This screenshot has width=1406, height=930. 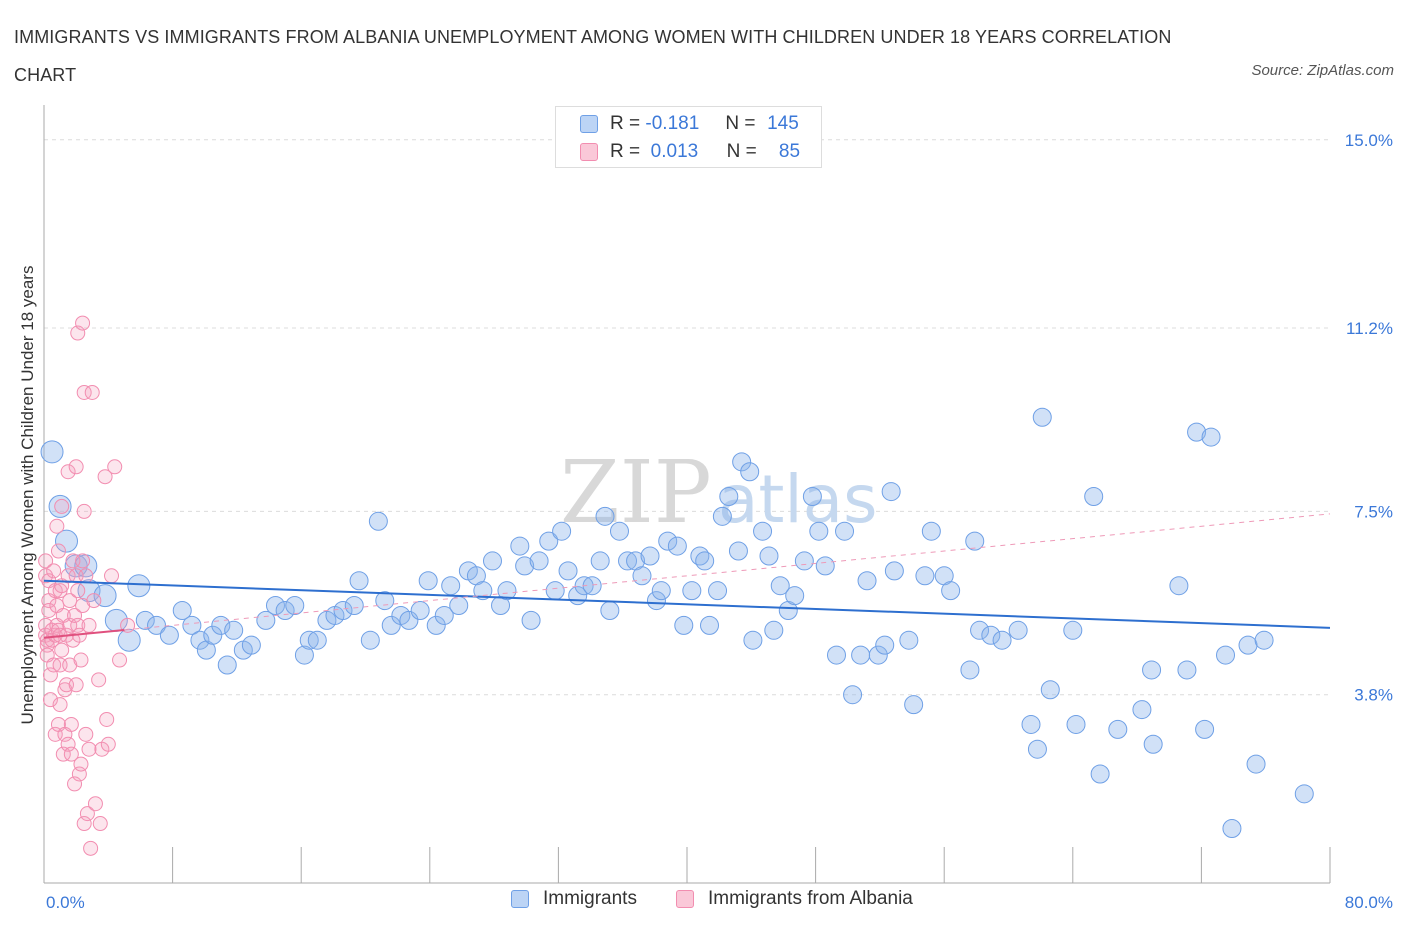 What do you see at coordinates (574, 899) in the screenshot?
I see `legend-item-immigrants: Immigrants` at bounding box center [574, 899].